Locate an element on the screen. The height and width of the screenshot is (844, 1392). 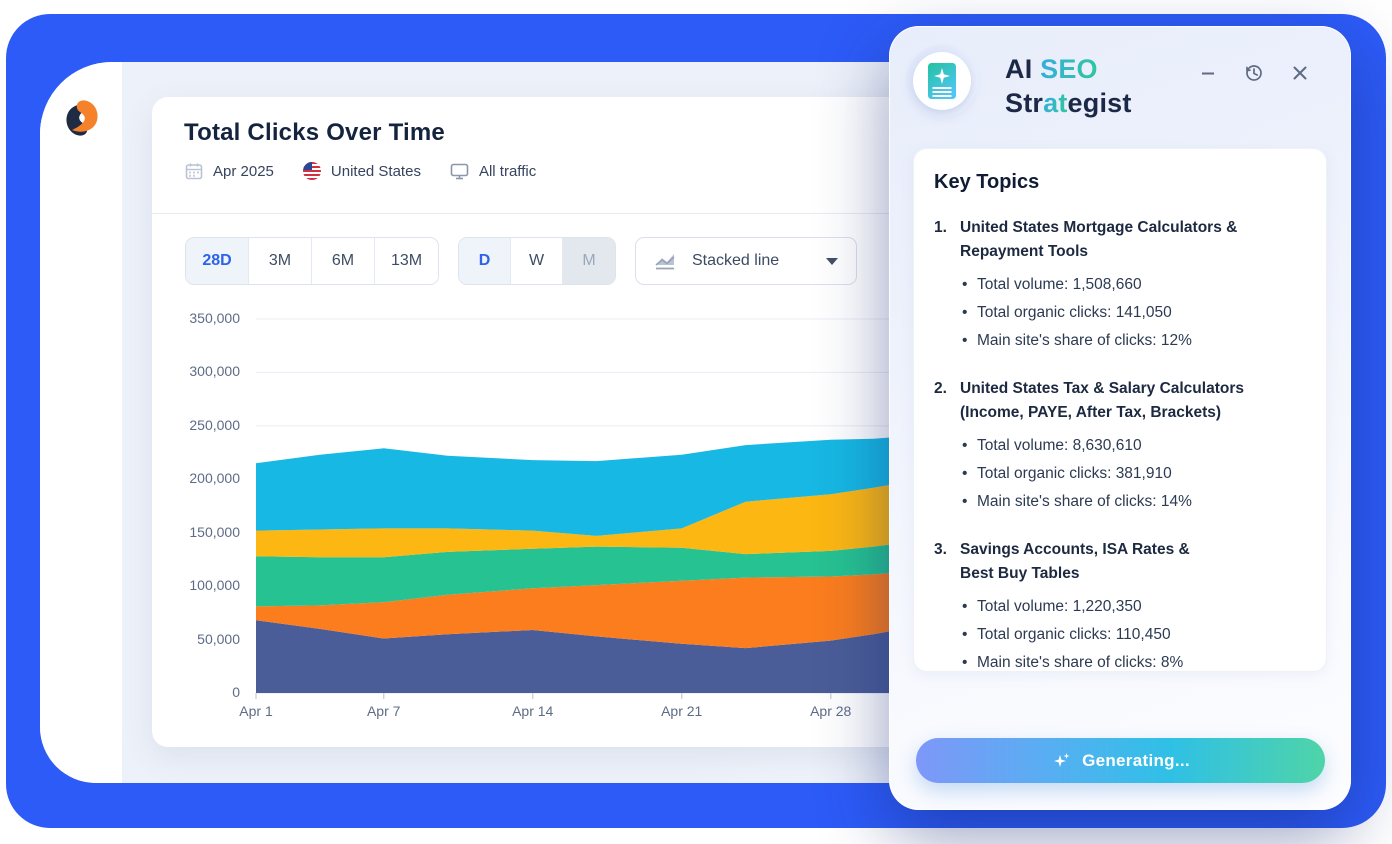
minimize-icon is located at coordinates (1208, 73).